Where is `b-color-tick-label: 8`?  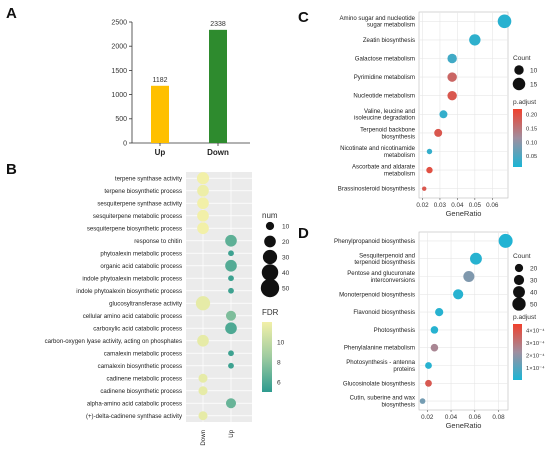
b-color-tick-label: 8 is located at coordinates (279, 362).